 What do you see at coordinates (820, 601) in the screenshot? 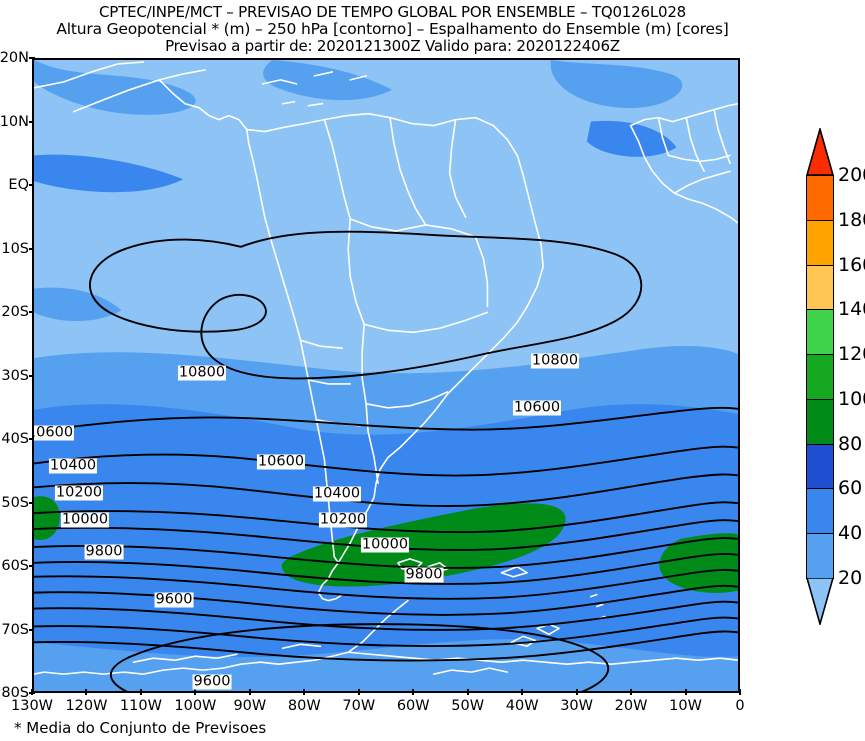
I see `colorbar-under-arrow` at bounding box center [820, 601].